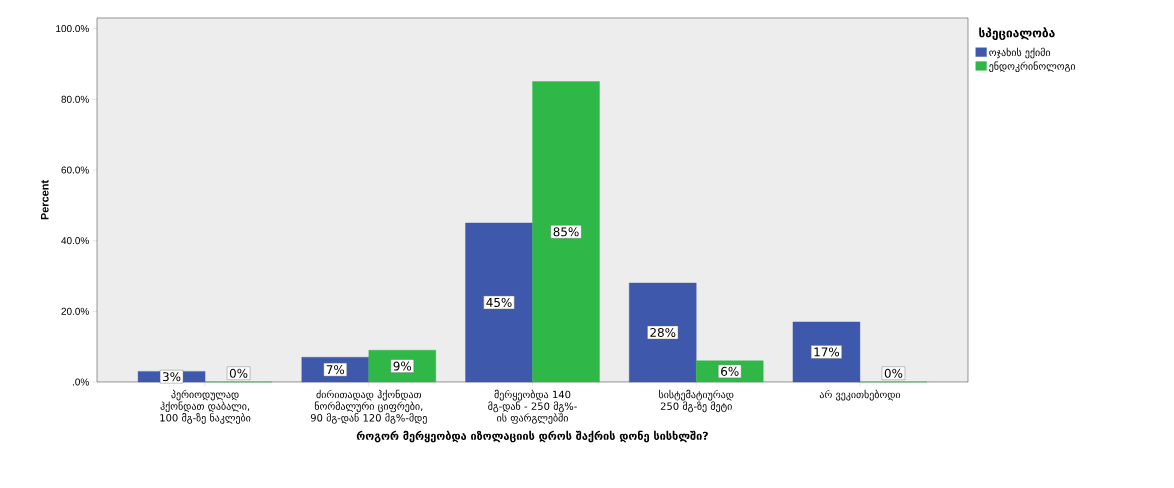 The width and height of the screenshot is (1174, 488). What do you see at coordinates (80, 382) in the screenshot?
I see `y-tick-label: .0%` at bounding box center [80, 382].